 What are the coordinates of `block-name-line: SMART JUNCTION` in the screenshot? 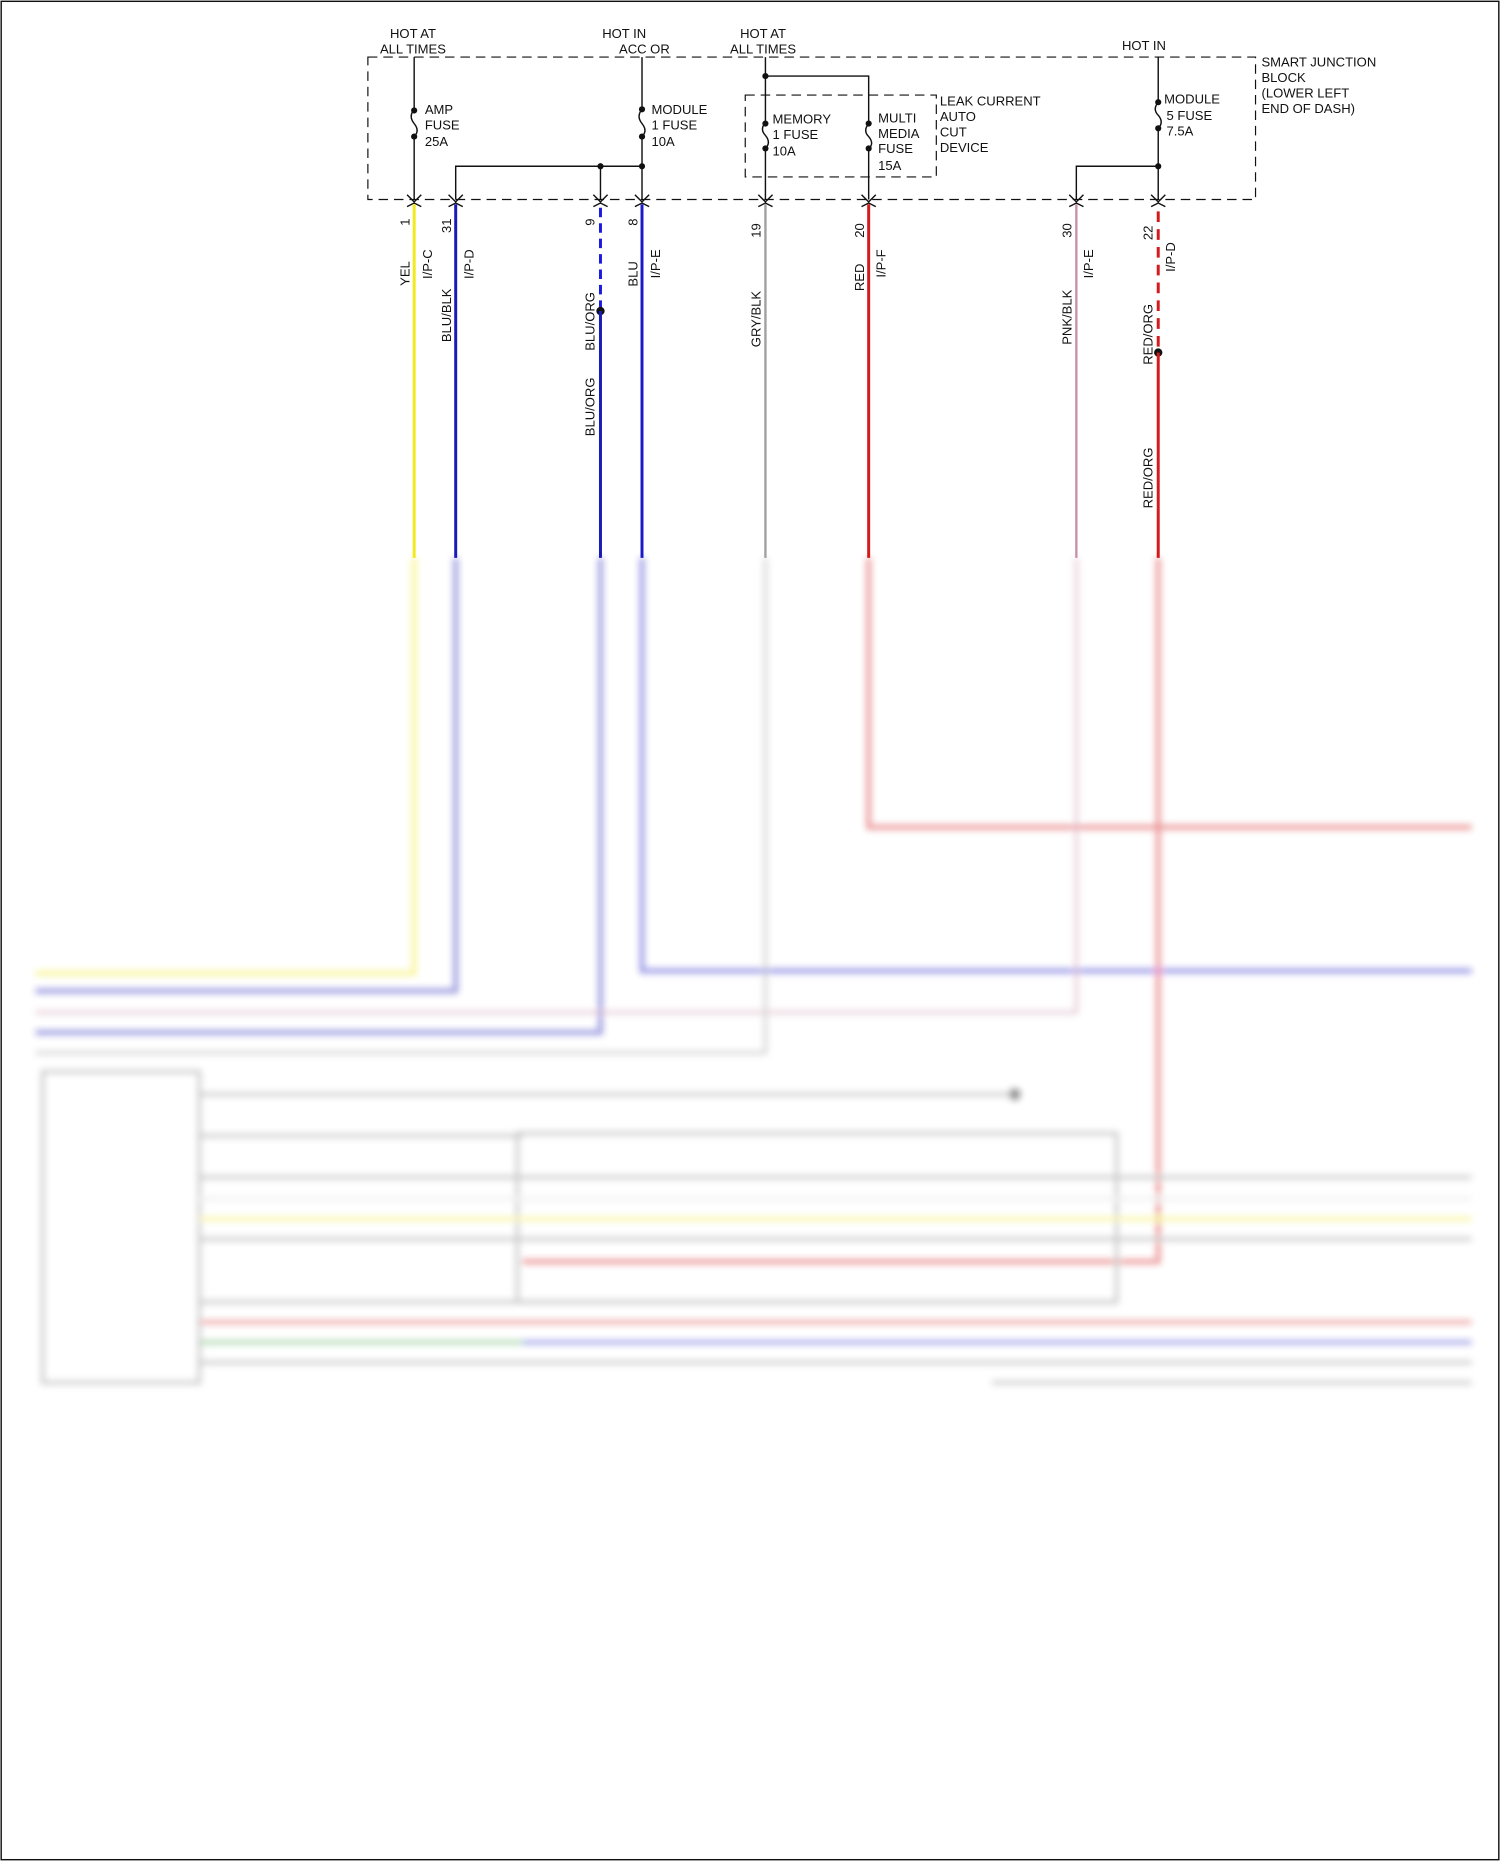 It's located at (1318, 62).